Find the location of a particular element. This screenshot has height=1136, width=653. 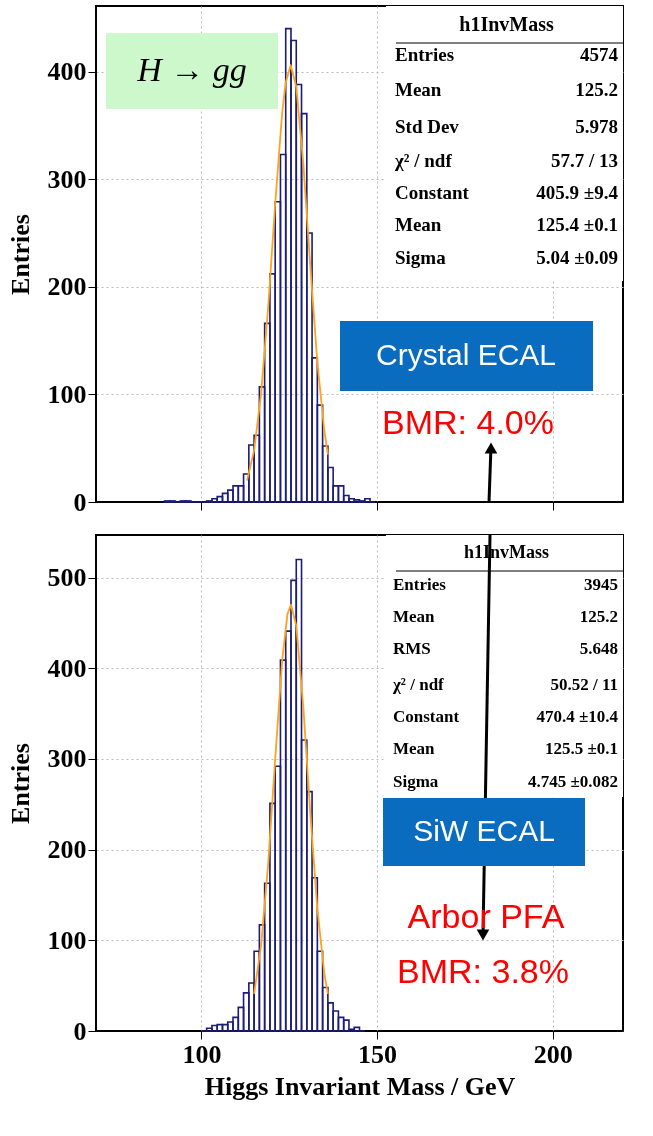

y-tick-label: 500 is located at coordinates (67, 578).